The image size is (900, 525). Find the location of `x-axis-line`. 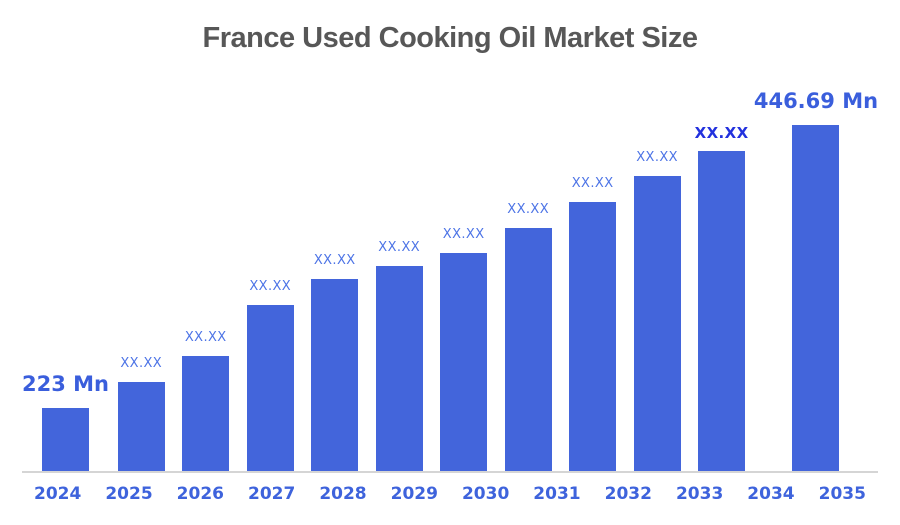

x-axis-line is located at coordinates (450, 472).